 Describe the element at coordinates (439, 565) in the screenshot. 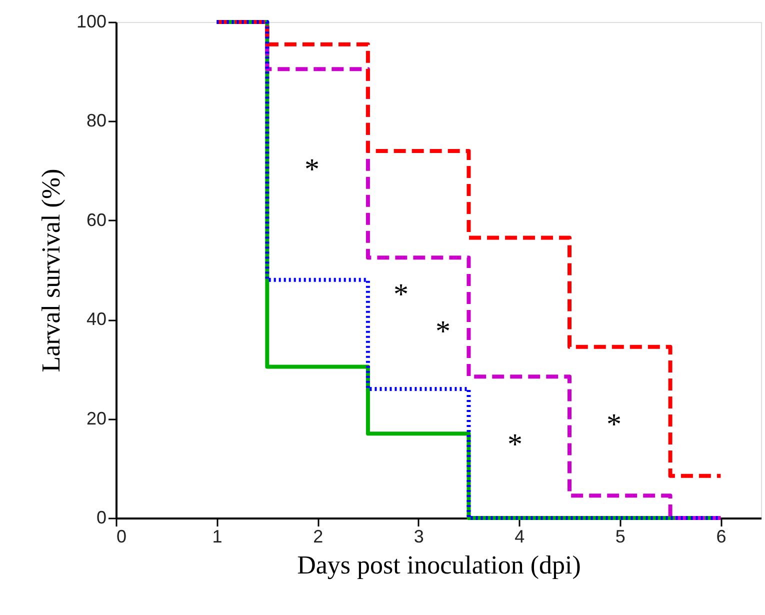

I see `x-axis-title: Days post inoculation (dpi)` at that location.